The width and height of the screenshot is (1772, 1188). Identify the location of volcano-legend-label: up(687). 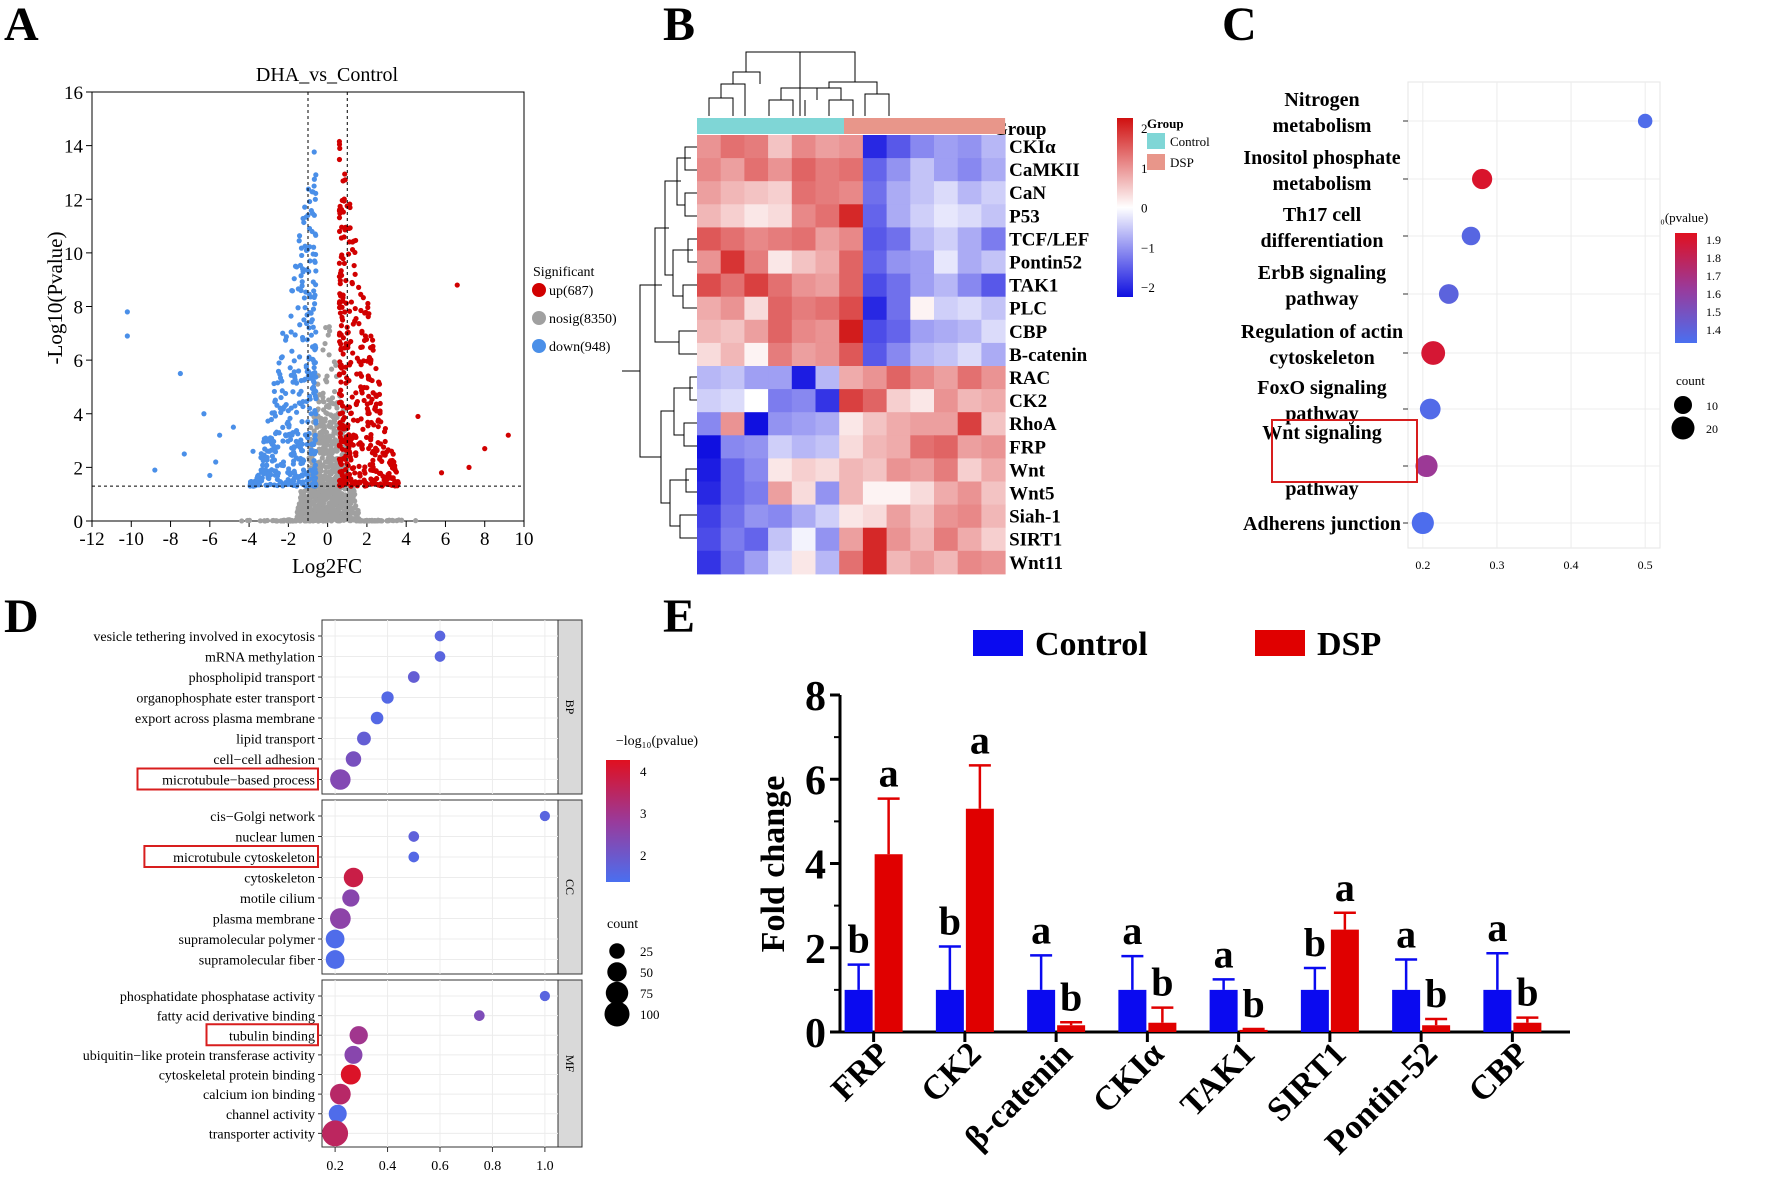
(571, 291).